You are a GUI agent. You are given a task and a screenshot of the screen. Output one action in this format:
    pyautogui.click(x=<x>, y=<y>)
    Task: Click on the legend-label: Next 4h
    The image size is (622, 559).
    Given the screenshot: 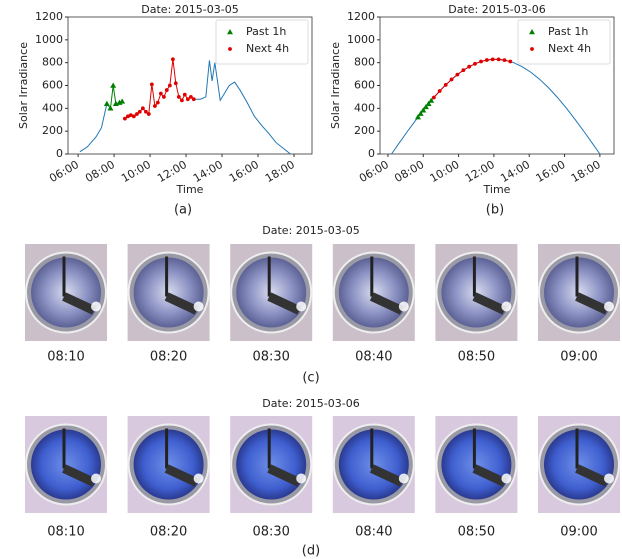 What is the action you would take?
    pyautogui.click(x=569, y=48)
    